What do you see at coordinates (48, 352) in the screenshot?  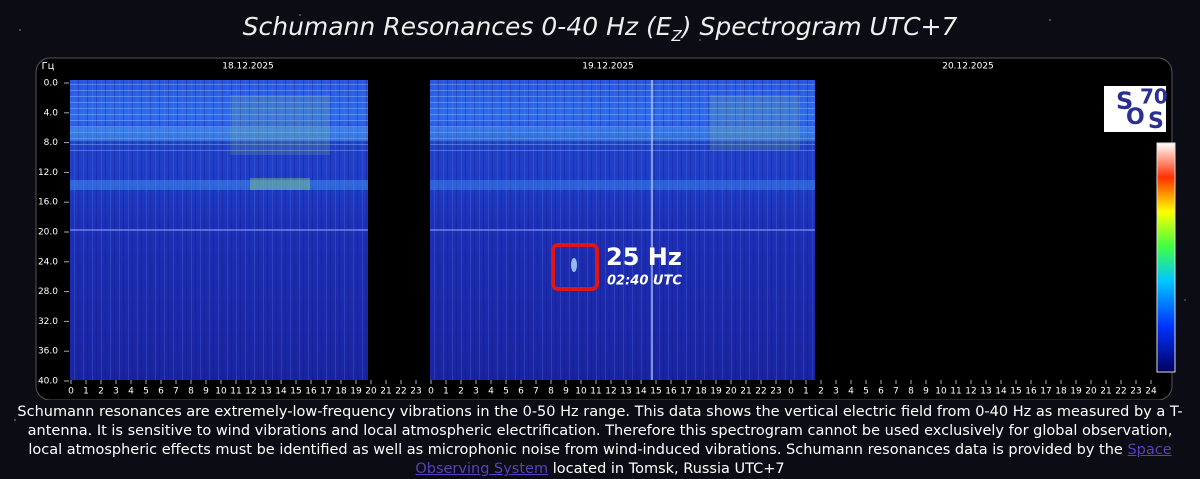 I see `y-tick-label: 36.0` at bounding box center [48, 352].